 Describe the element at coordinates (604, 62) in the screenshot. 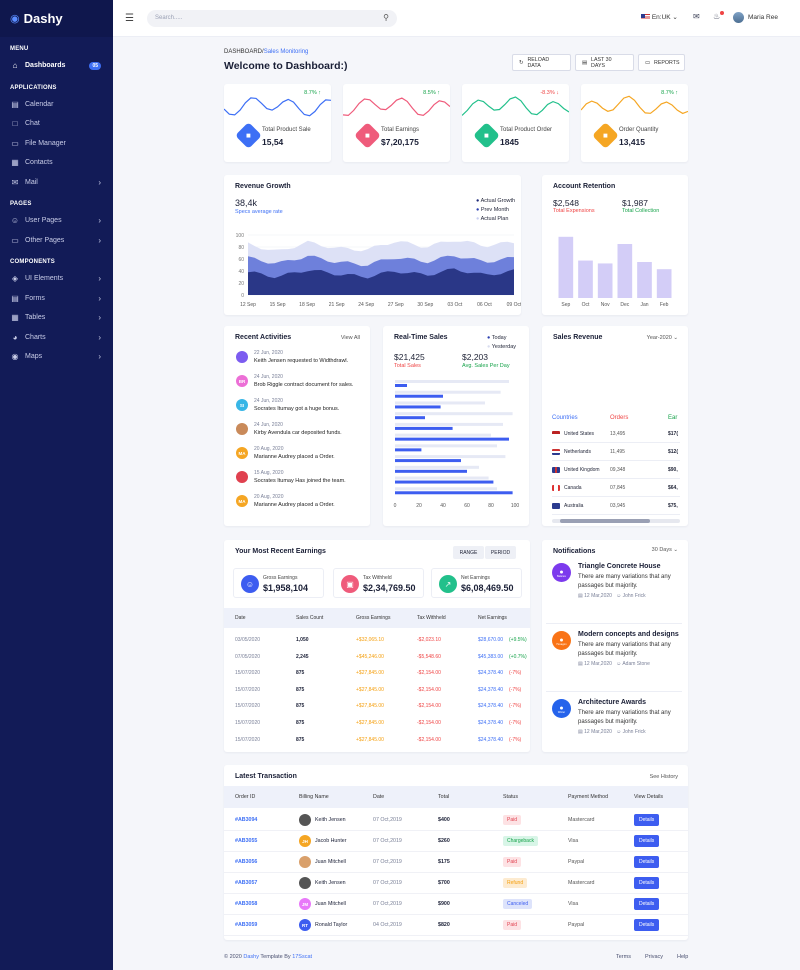

I see `last-30-days-button: ▤ LAST 30 DAYS` at that location.